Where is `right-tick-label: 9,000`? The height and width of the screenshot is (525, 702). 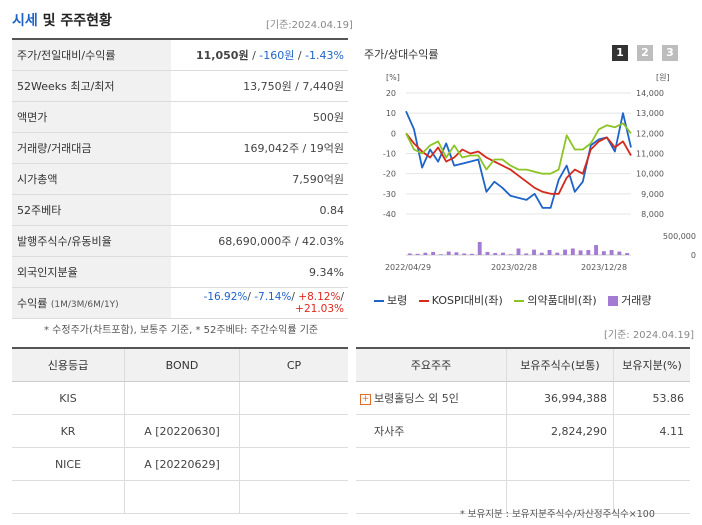
right-tick-label: 9,000 is located at coordinates (652, 194).